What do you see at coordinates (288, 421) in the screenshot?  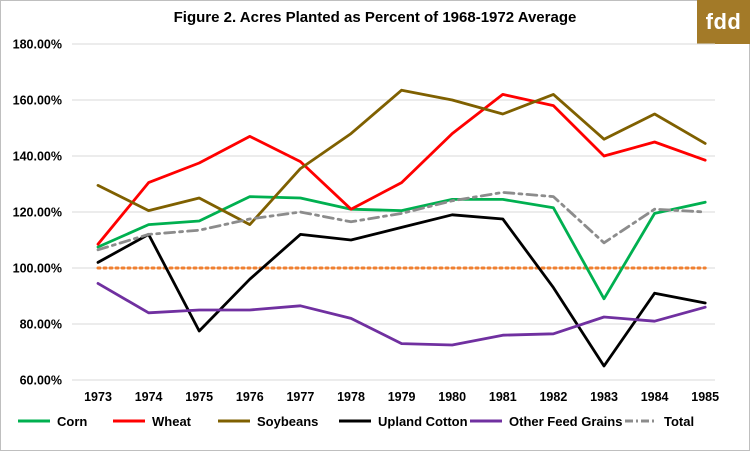 I see `legend-label: Soybeans` at bounding box center [288, 421].